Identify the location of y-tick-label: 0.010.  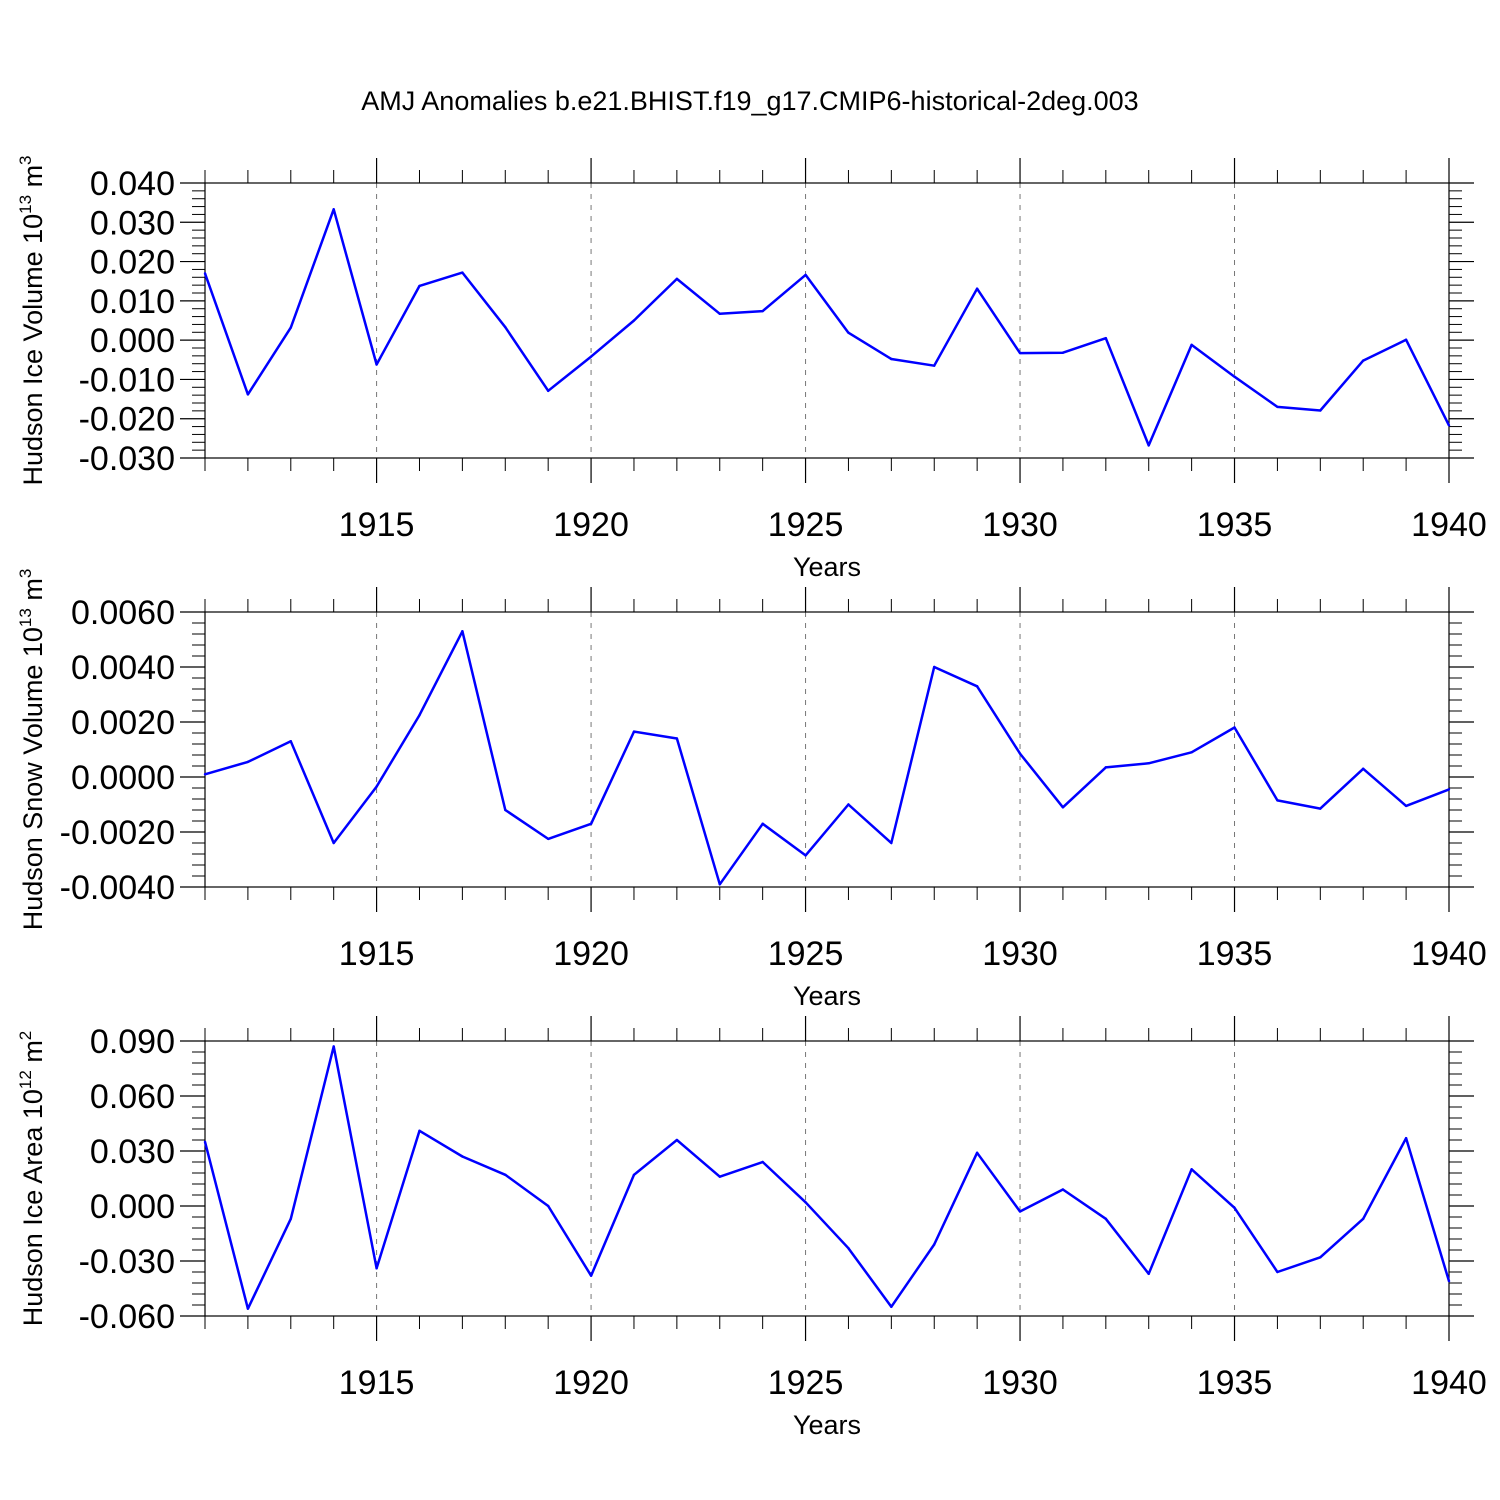
(132, 302).